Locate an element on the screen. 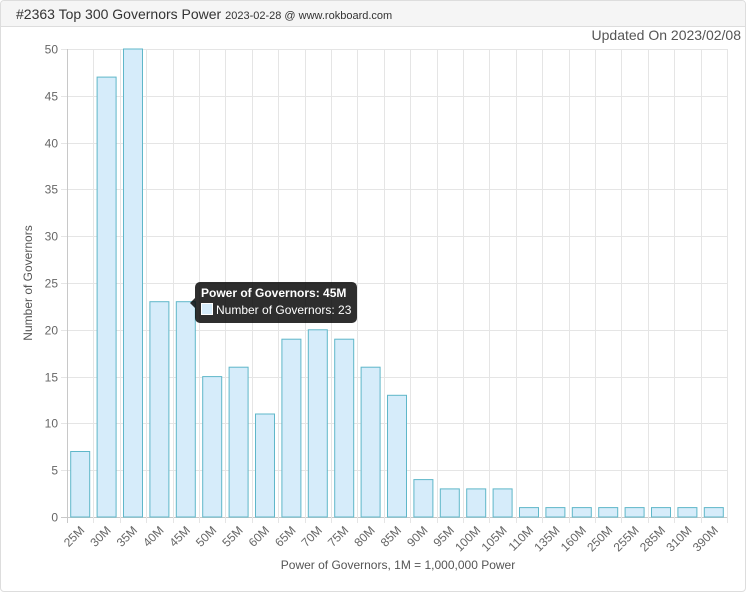 This screenshot has width=746, height=592. x-tick-label: 135M is located at coordinates (546, 538).